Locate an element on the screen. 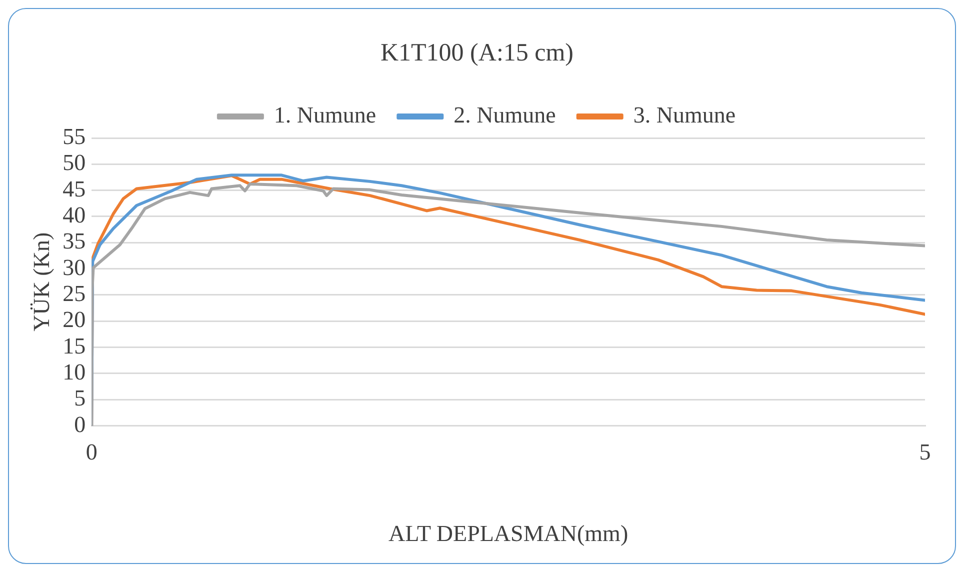  y-tick-label: 30 is located at coordinates (74, 267).